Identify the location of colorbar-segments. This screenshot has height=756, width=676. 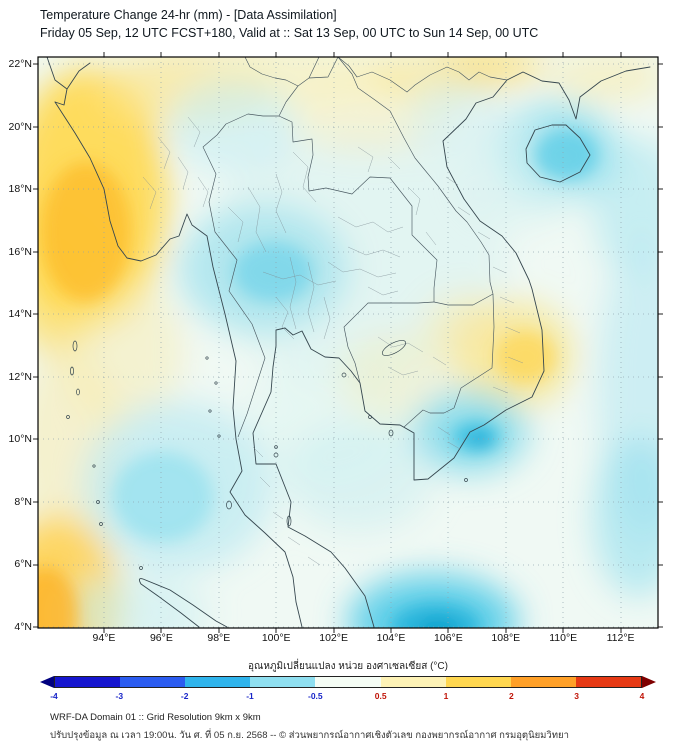
(348, 682).